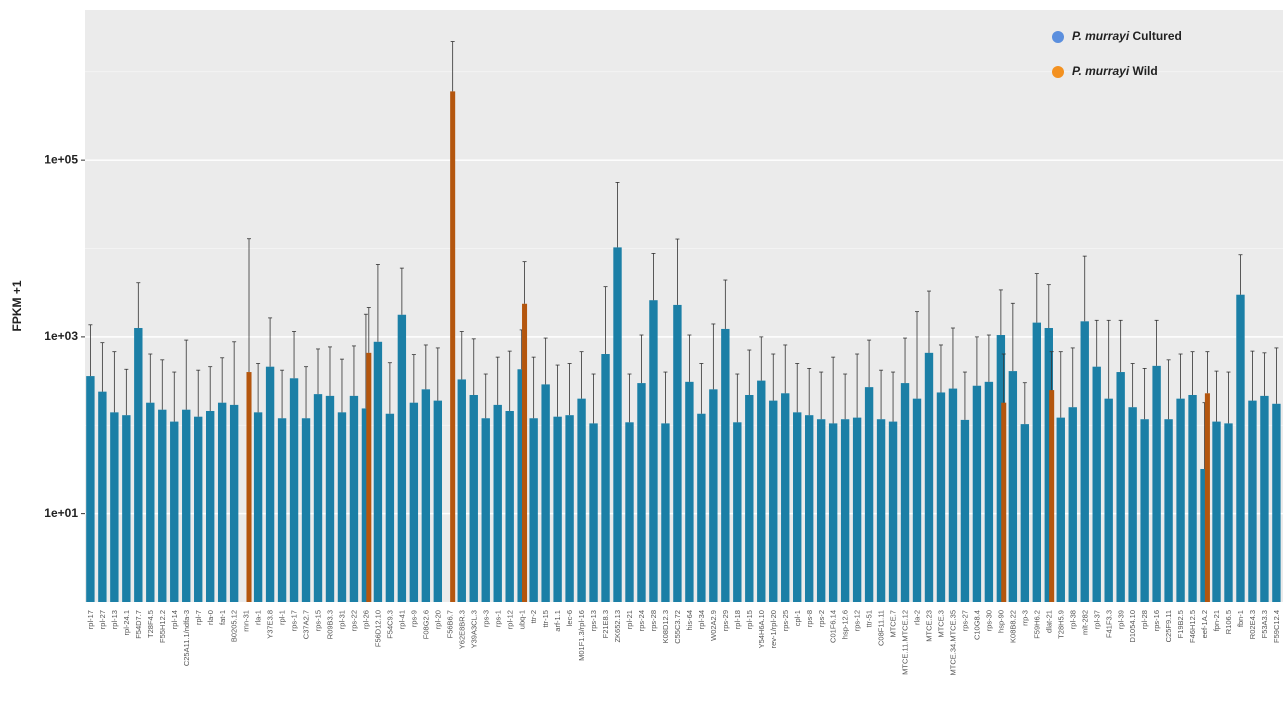 The image size is (1283, 708). What do you see at coordinates (749, 619) in the screenshot?
I see `x-tick-label: rpl-15` at bounding box center [749, 619].